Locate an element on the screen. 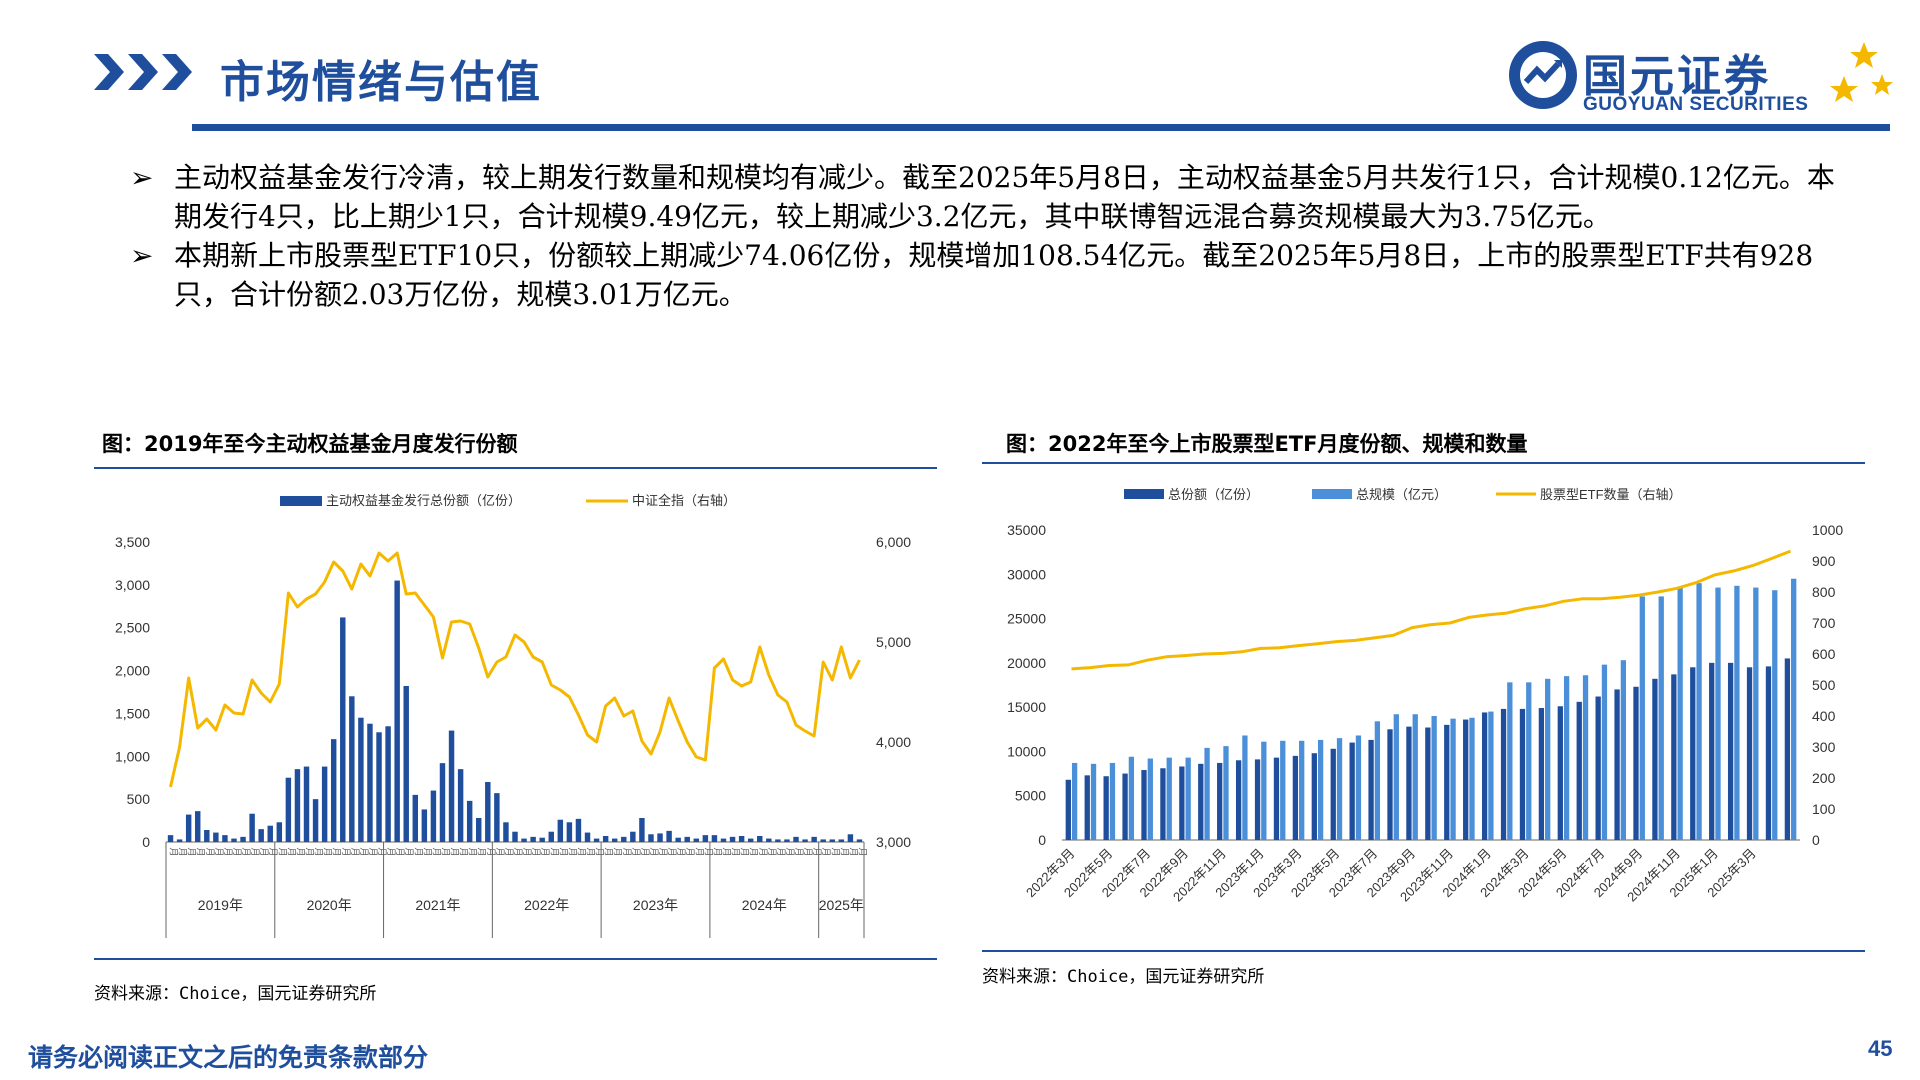  y-left-tick-label: 3,500 is located at coordinates (132, 542).